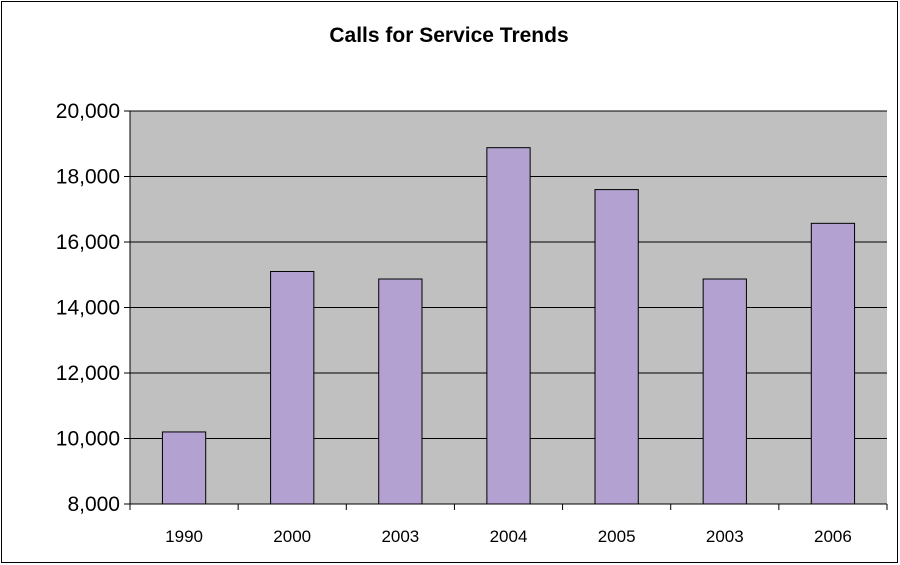  What do you see at coordinates (833, 536) in the screenshot?
I see `x-tick-label-6: 2006` at bounding box center [833, 536].